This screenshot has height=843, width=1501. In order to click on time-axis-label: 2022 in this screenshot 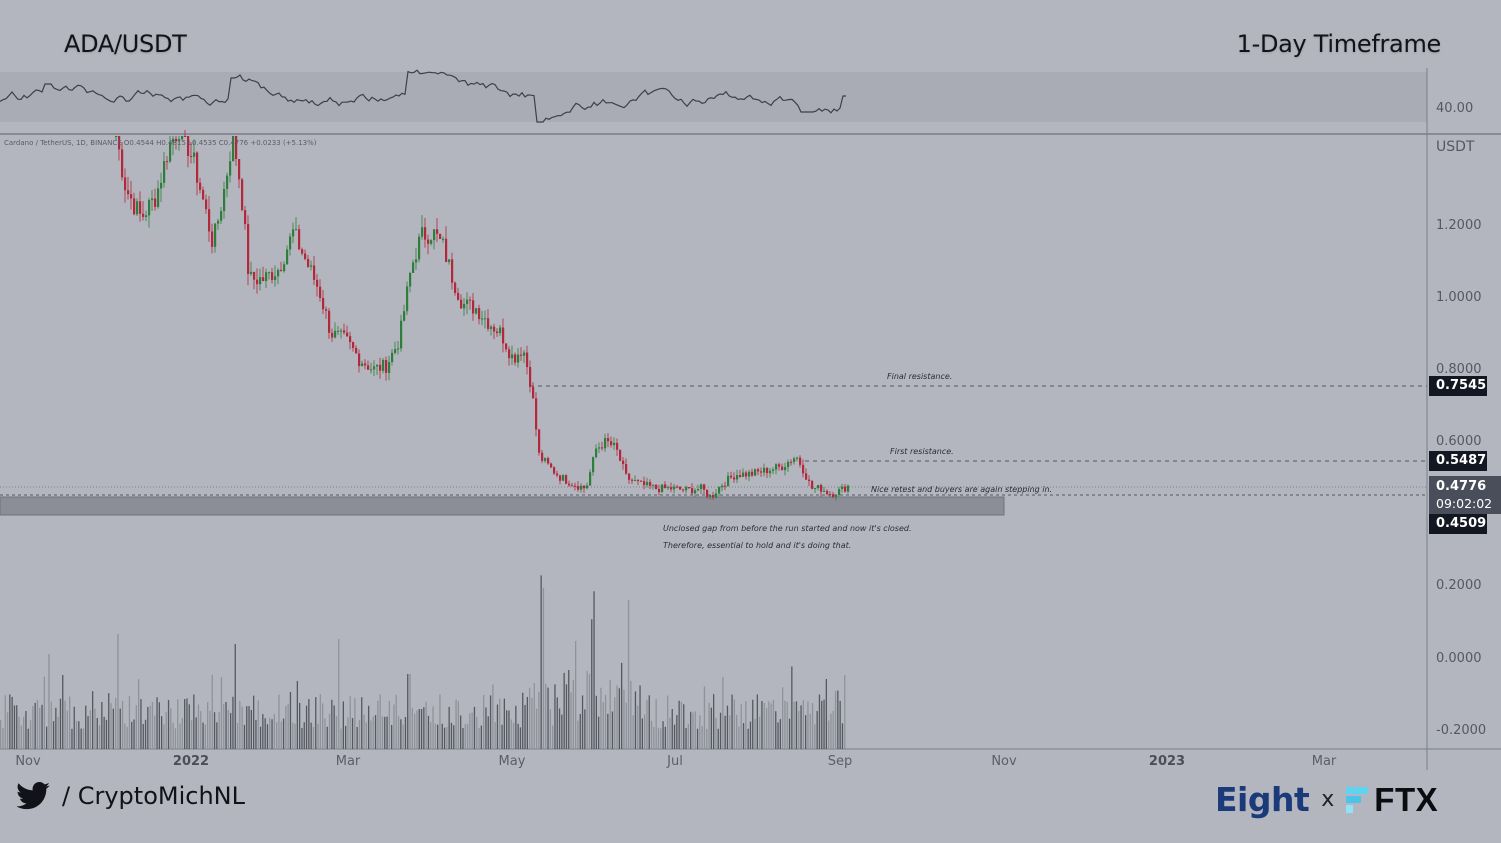, I will do `click(191, 761)`.